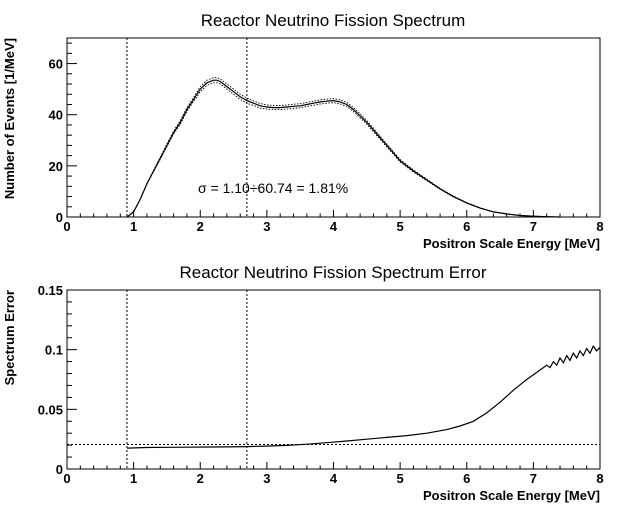  Describe the element at coordinates (334, 478) in the screenshot. I see `error-x-tick-label: 4` at that location.